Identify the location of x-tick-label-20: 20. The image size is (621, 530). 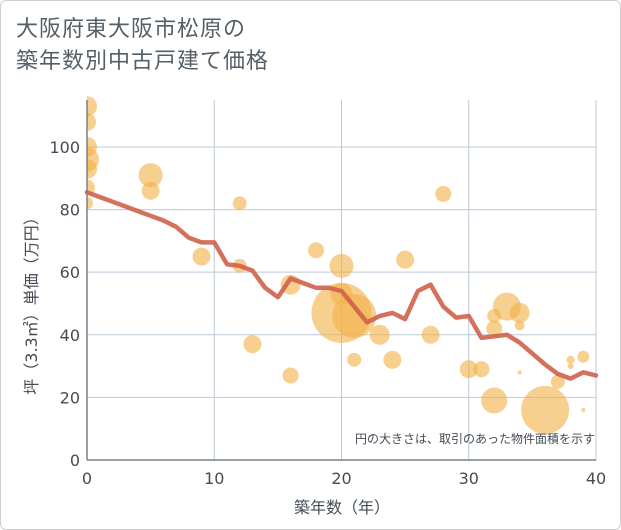
(341, 478).